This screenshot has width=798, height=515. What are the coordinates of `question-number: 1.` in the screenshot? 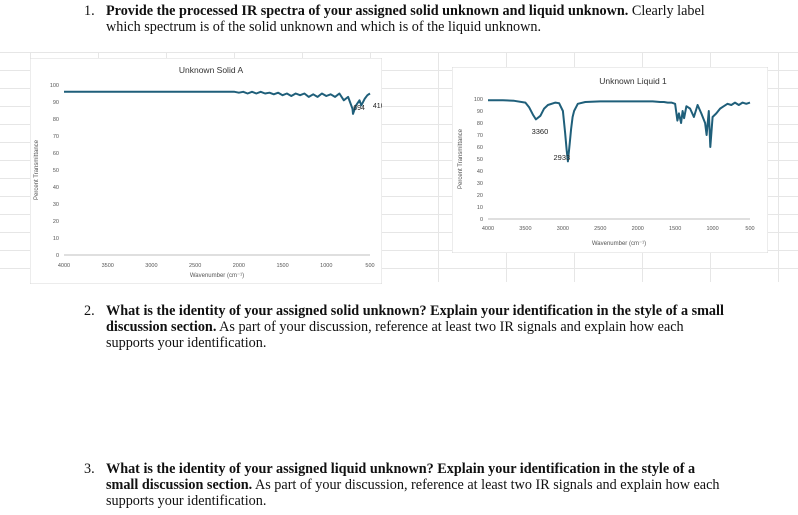 It's located at (89, 11).